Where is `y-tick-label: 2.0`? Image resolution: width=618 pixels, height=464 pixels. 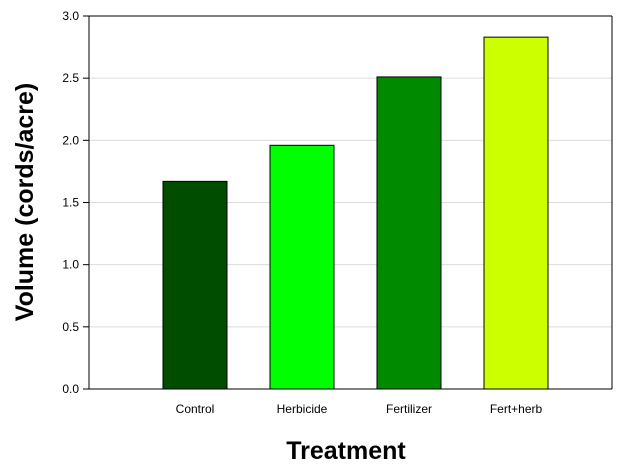 y-tick-label: 2.0 is located at coordinates (70, 140).